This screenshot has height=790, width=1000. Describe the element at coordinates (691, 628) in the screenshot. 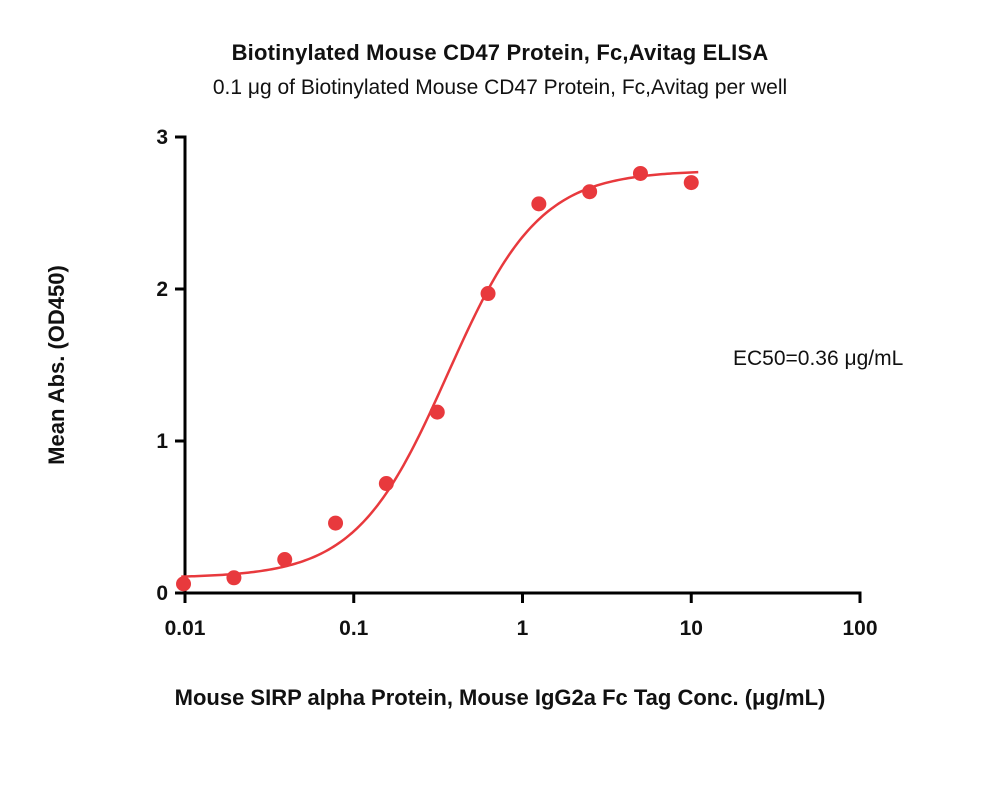

I see `x-tick-label: 10` at that location.